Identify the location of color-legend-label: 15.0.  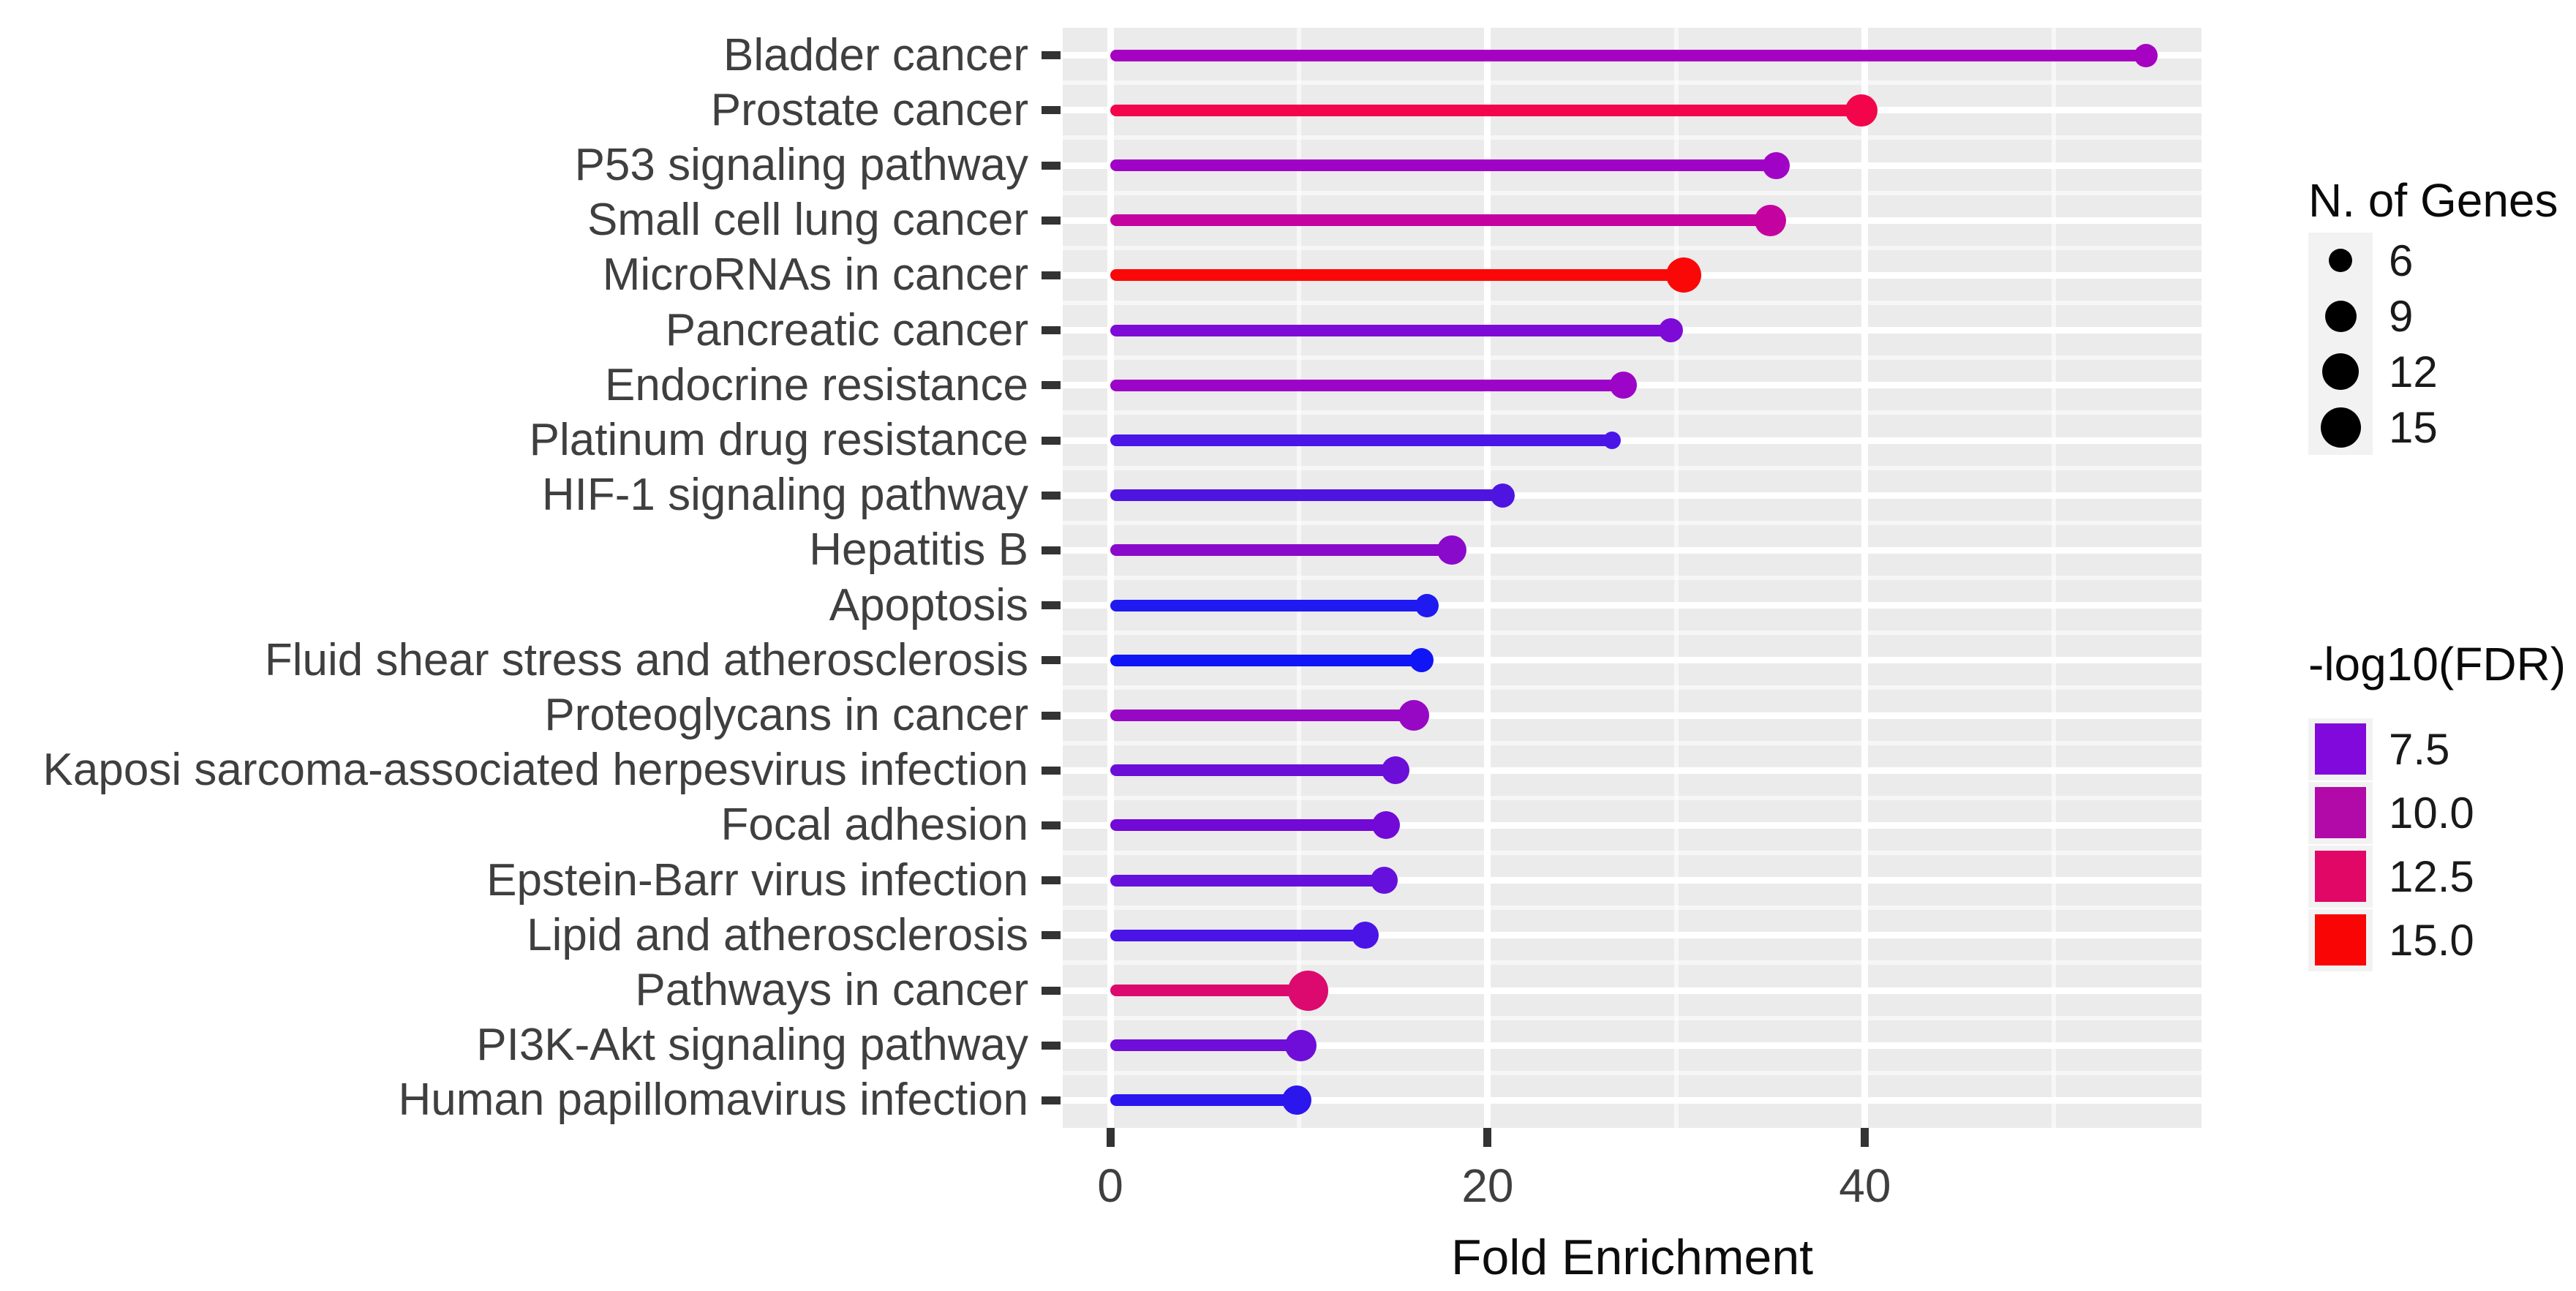
(2431, 940).